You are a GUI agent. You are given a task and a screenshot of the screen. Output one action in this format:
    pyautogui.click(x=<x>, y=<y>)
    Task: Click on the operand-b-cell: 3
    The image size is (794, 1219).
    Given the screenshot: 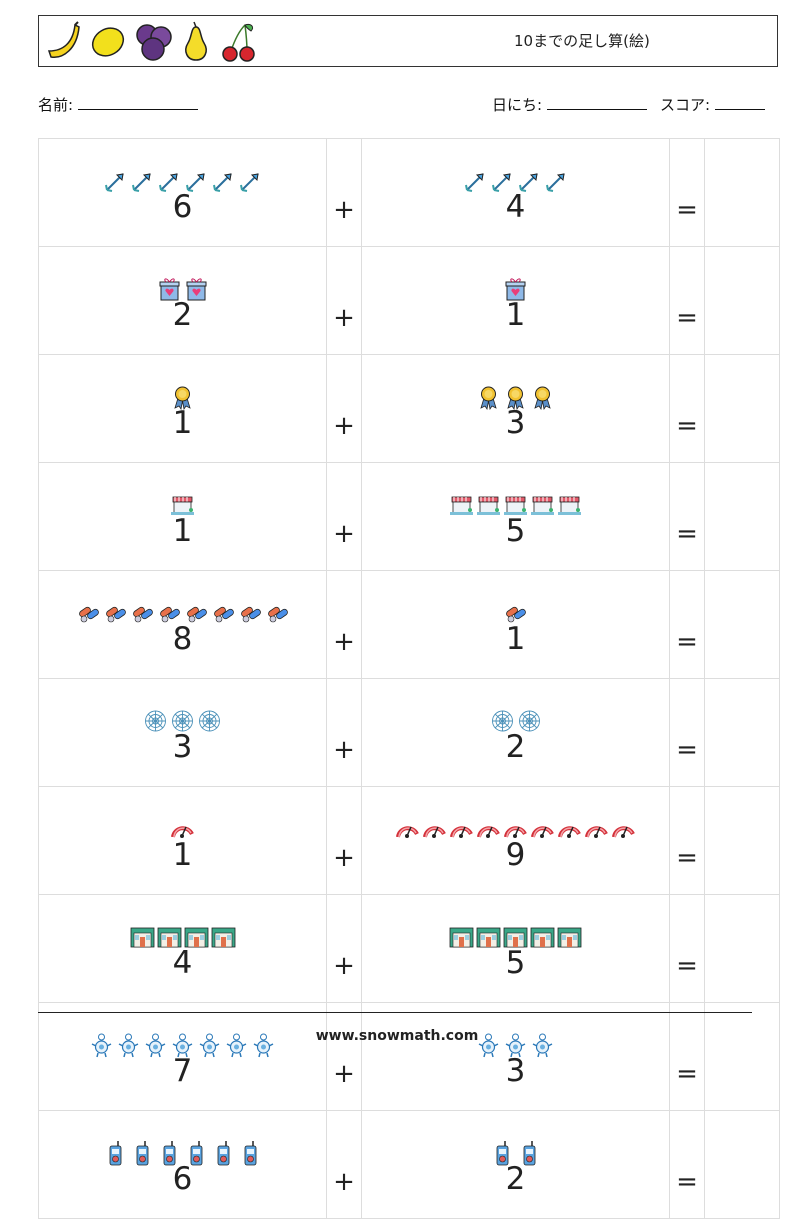 What is the action you would take?
    pyautogui.click(x=515, y=408)
    